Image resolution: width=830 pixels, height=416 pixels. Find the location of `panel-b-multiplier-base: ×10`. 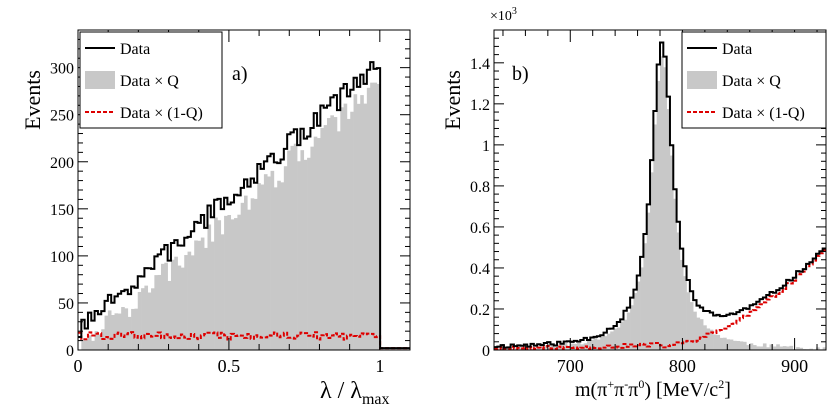

panel-b-multiplier-base: ×10 is located at coordinates (501, 16).